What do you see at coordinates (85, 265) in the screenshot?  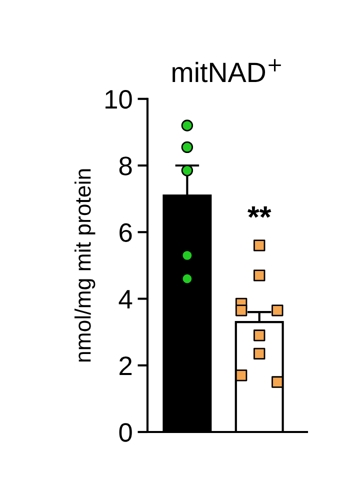 I see `y-axis-title: nmol/mg mit protein` at bounding box center [85, 265].